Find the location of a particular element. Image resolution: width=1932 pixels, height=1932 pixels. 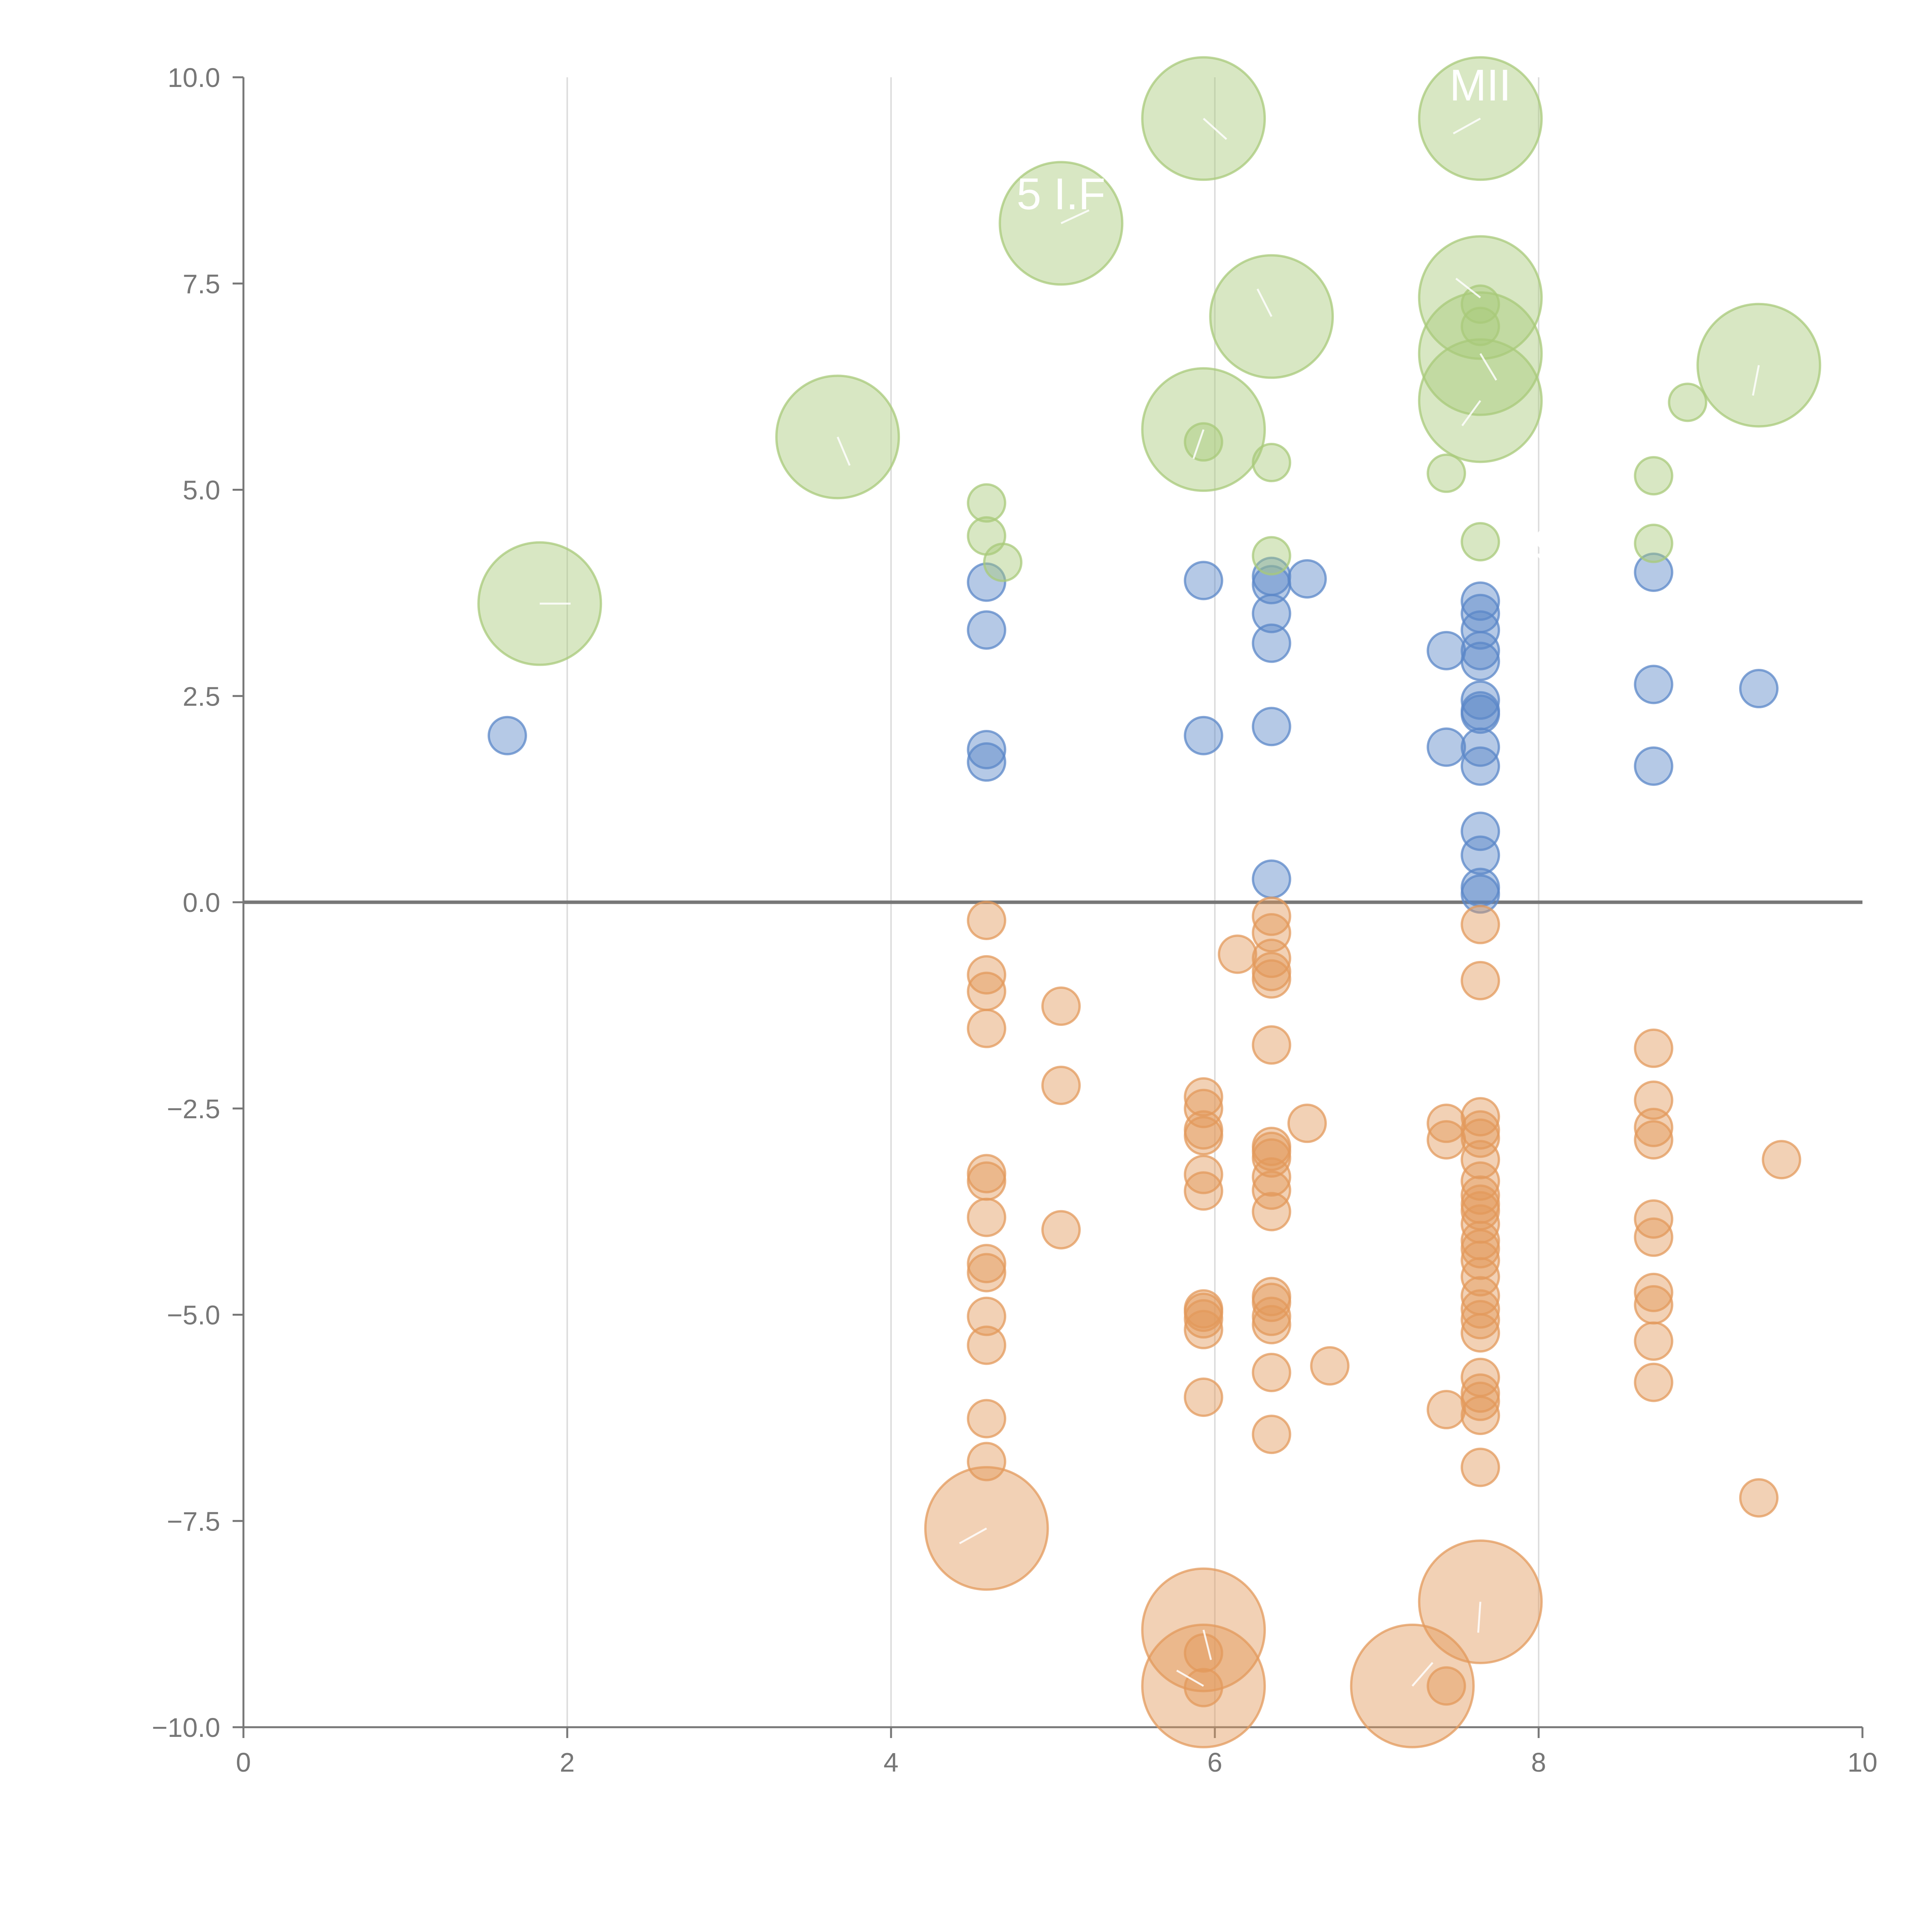

y-tick-label: −5.0 is located at coordinates (193, 1315).